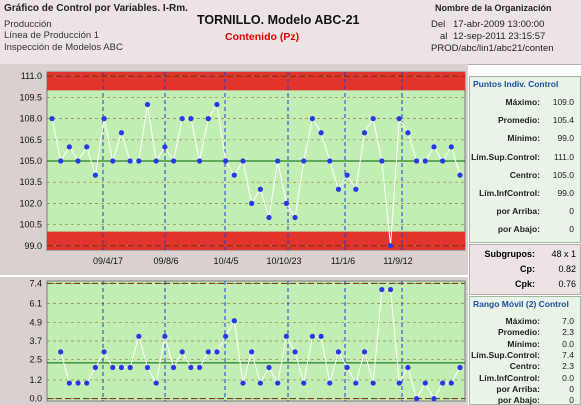 The height and width of the screenshot is (405, 581). Describe the element at coordinates (510, 254) in the screenshot. I see `summary-stat-label: Subgrupos:` at that location.